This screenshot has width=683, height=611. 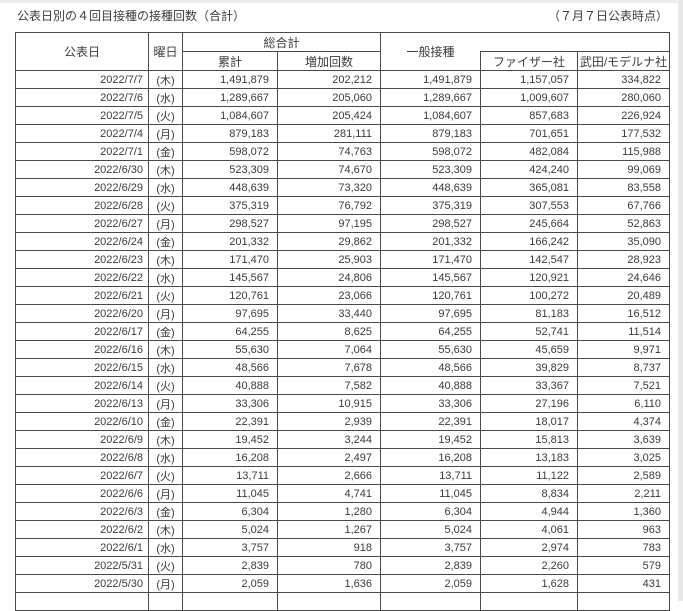 What do you see at coordinates (529, 313) in the screenshot?
I see `cell-pfizer: 81,183` at bounding box center [529, 313].